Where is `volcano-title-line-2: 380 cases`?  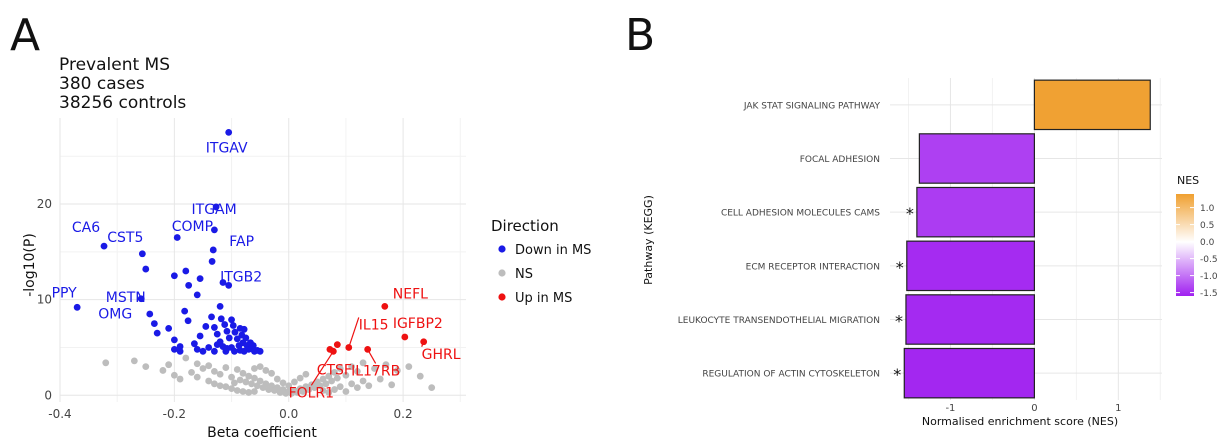 volcano-title-line-2: 380 cases is located at coordinates (102, 84).